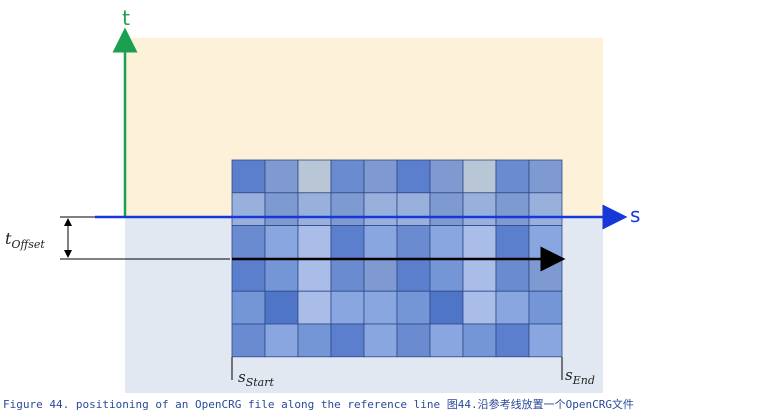 The width and height of the screenshot is (771, 420). I want to click on end-sub: End, so click(583, 380).